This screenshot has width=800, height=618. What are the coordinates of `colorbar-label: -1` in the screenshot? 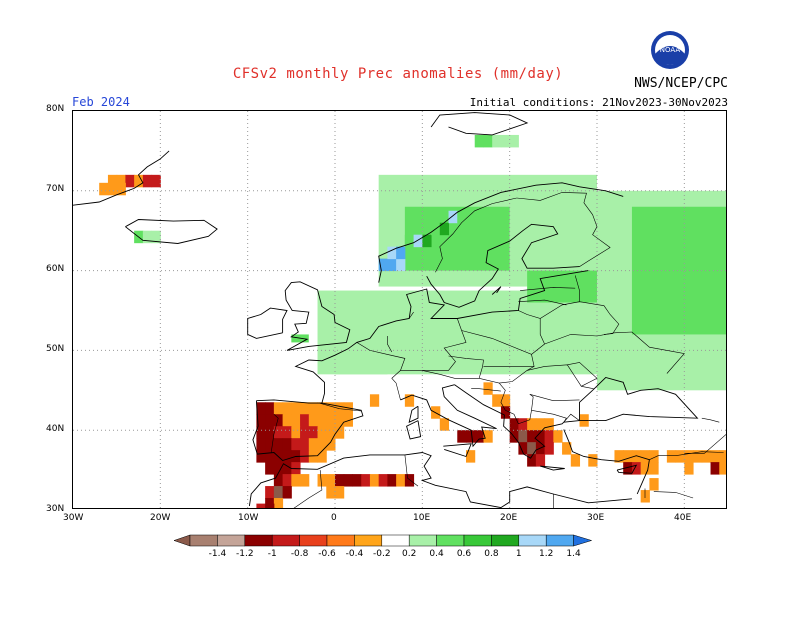 It's located at (272, 554).